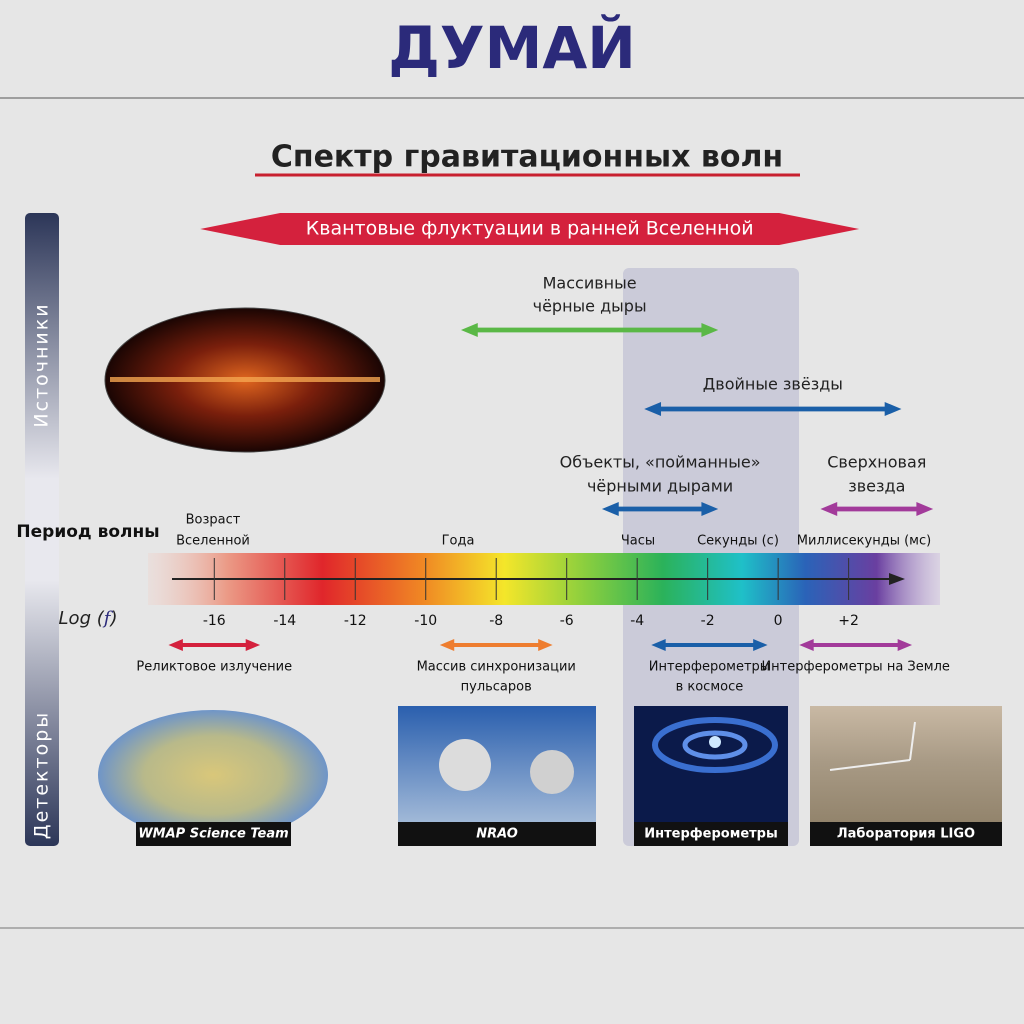  Describe the element at coordinates (527, 157) in the screenshot. I see `title: Спектр гравитационных волн` at that location.